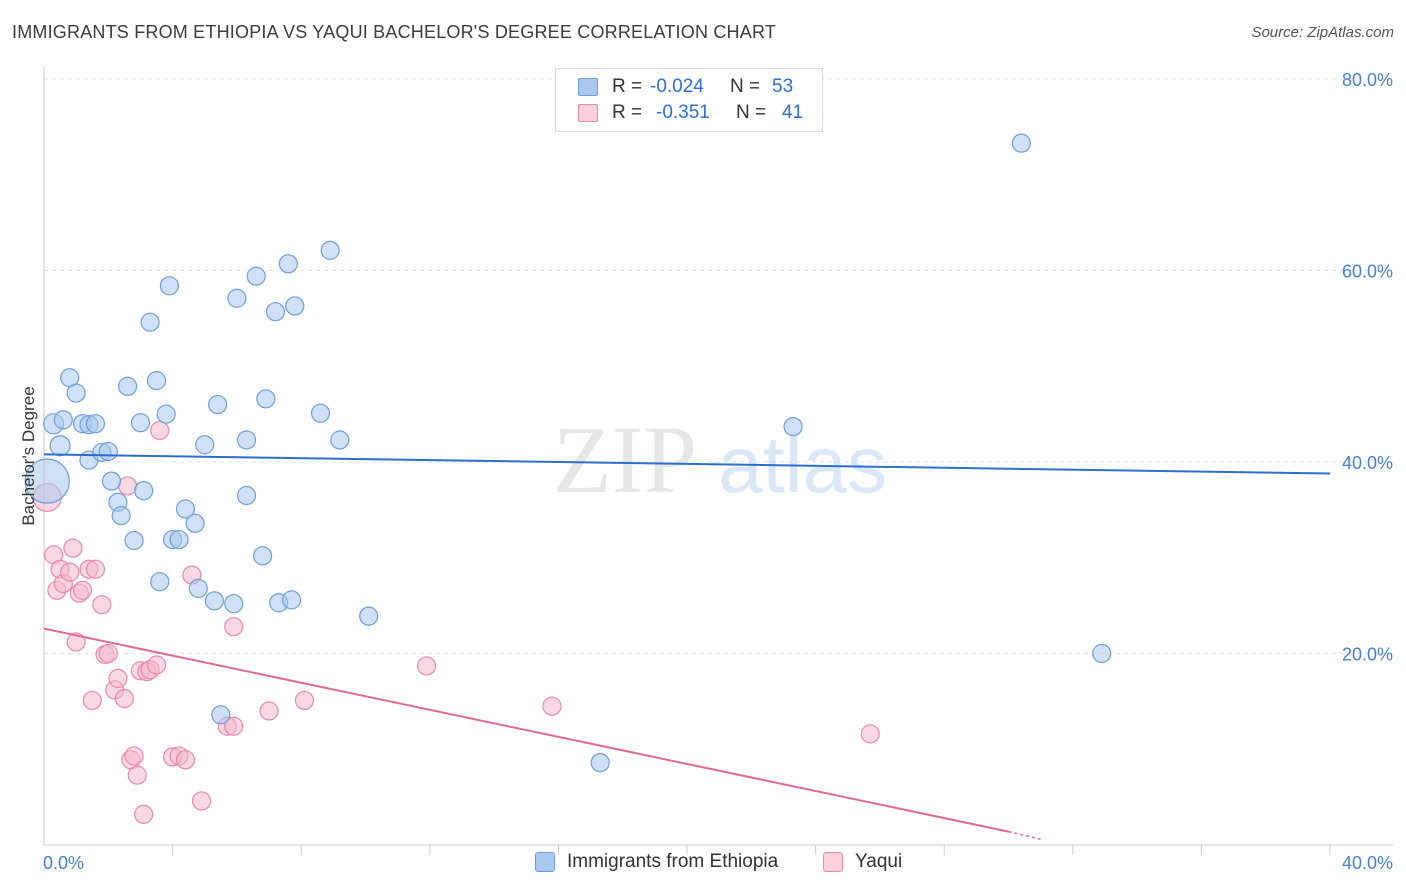 The image size is (1406, 892). I want to click on legend-row-yaqui: R = -0.351 N = 41, so click(690, 113).